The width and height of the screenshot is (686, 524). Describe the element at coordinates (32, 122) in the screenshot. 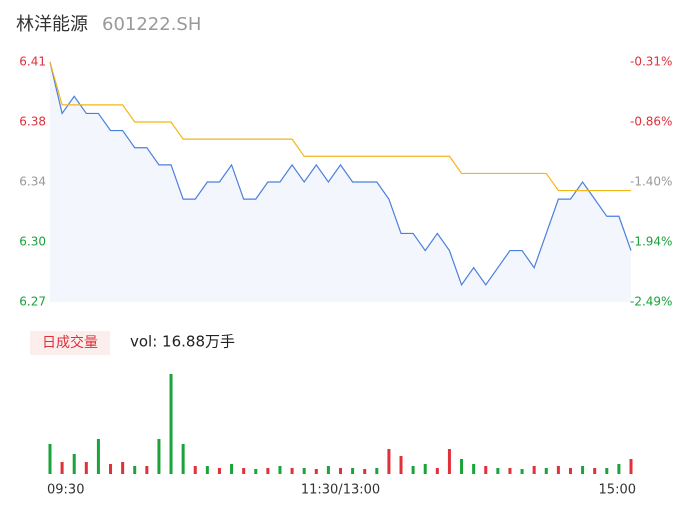

I see `y-tick-label: 6.38` at that location.